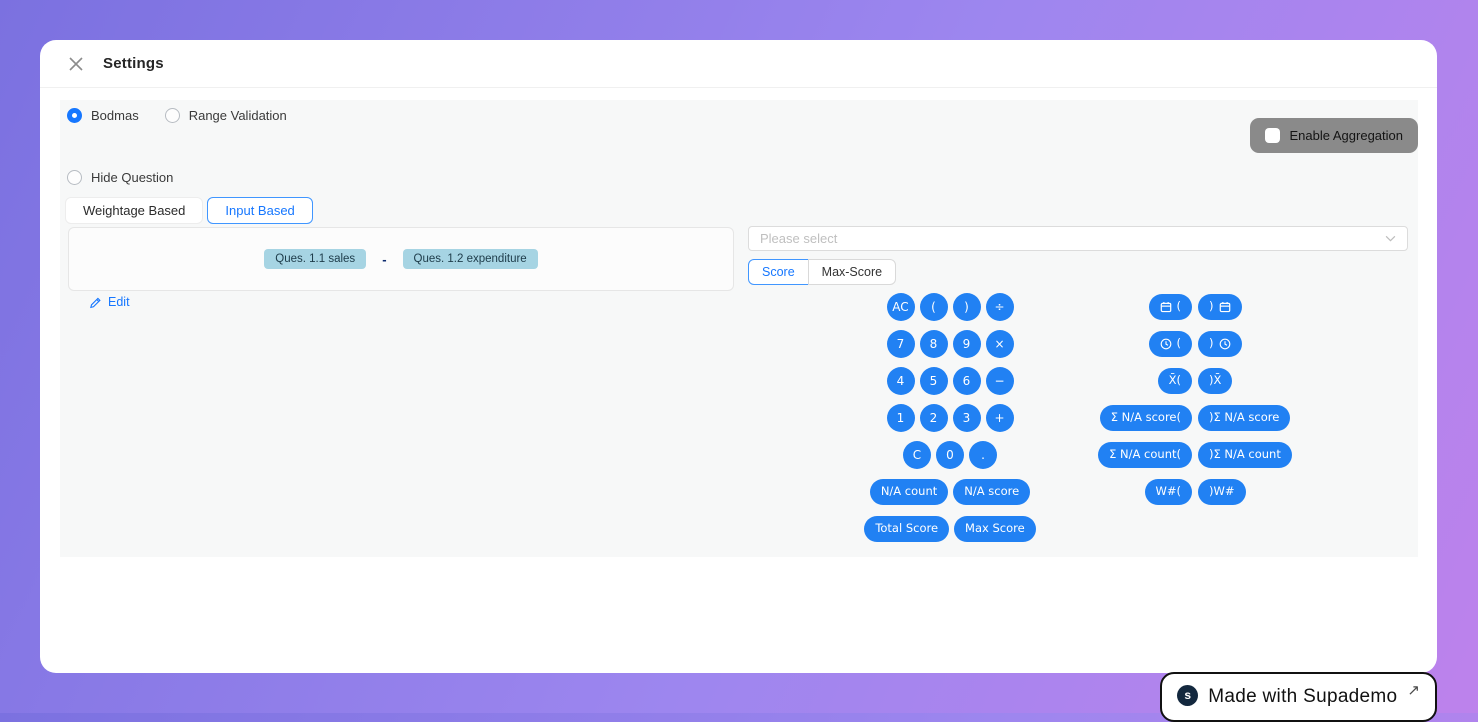 The width and height of the screenshot is (1478, 722). What do you see at coordinates (992, 492) in the screenshot?
I see `key-na-score: N/A score` at bounding box center [992, 492].